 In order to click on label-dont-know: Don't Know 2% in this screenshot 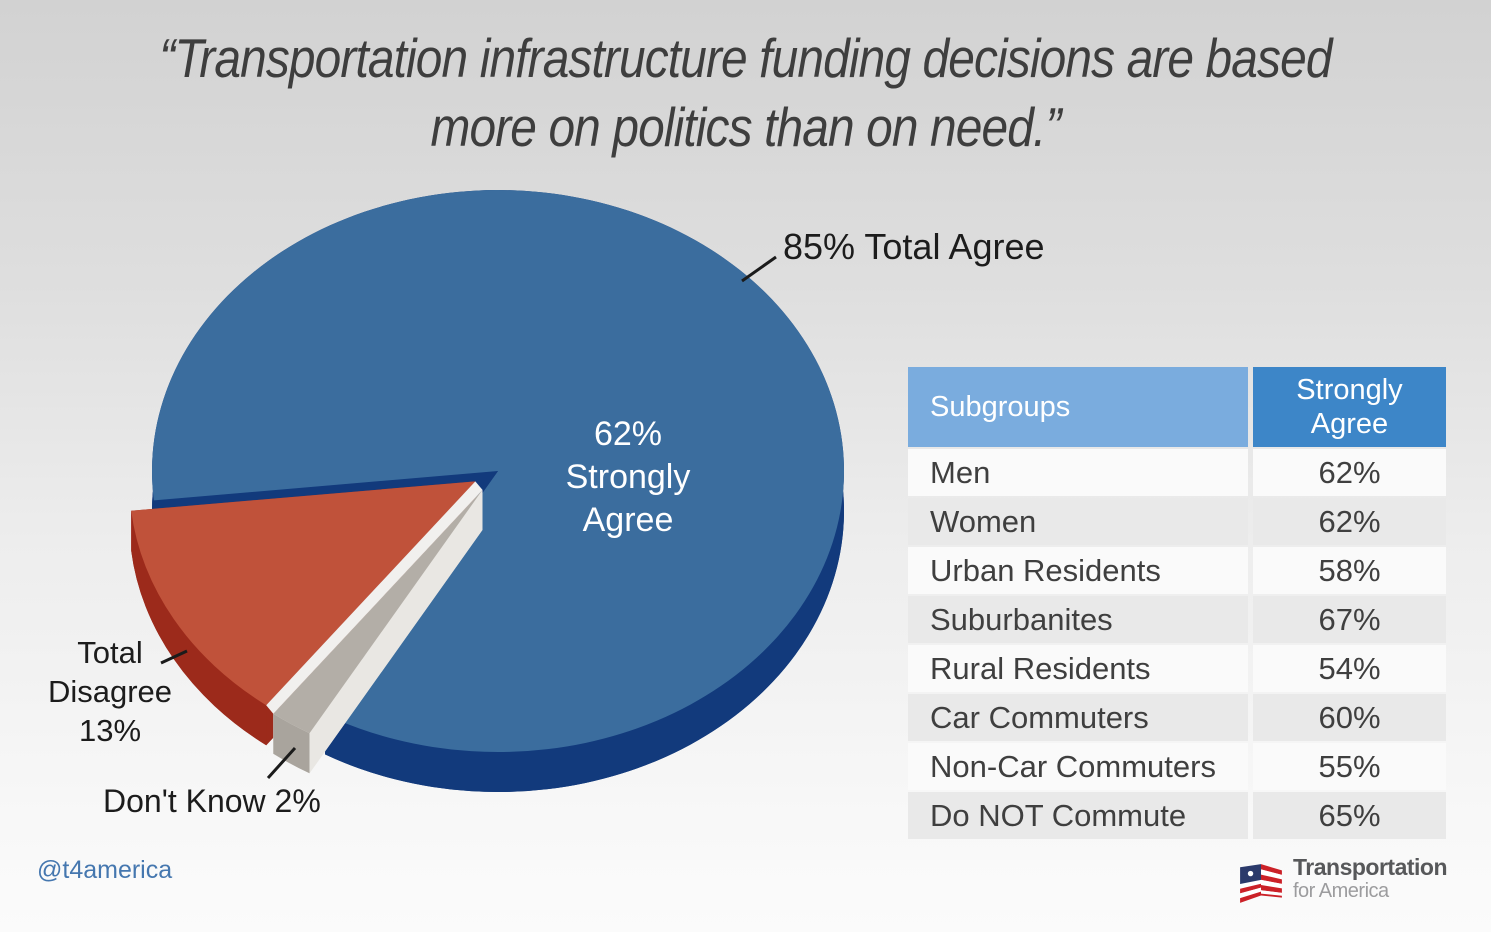, I will do `click(212, 801)`.